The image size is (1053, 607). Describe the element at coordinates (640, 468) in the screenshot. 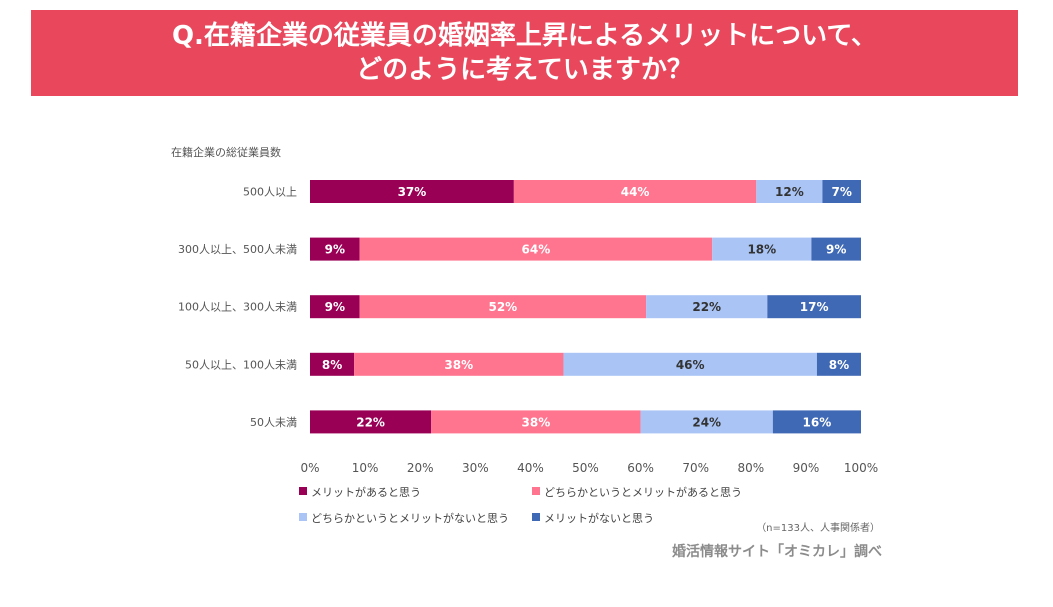

I see `x-tick-label: 60%` at that location.